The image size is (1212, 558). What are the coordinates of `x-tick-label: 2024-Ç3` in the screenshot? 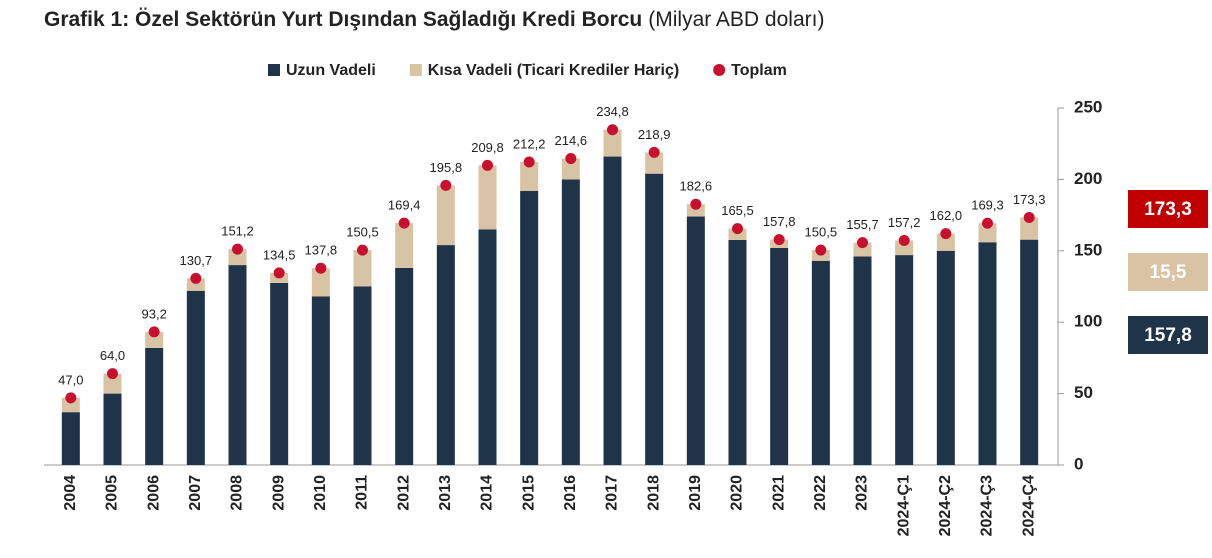 It's located at (987, 505).